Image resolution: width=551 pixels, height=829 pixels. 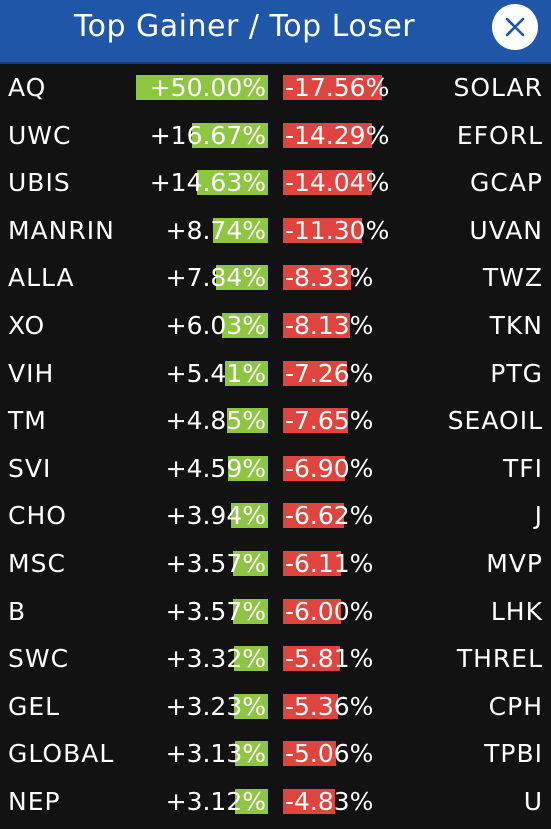 I want to click on loser-percent: -6.90%, so click(x=329, y=468).